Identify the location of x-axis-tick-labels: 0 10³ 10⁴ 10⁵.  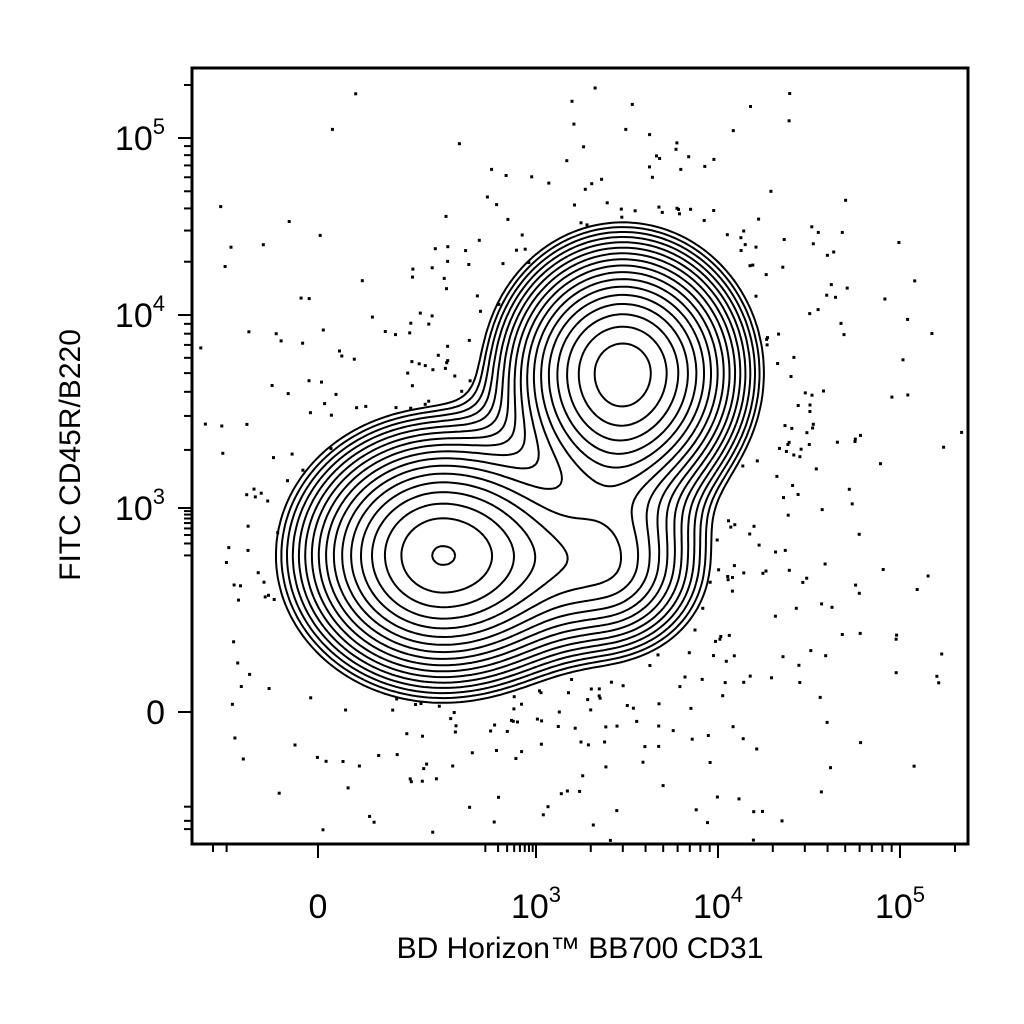
(617, 904).